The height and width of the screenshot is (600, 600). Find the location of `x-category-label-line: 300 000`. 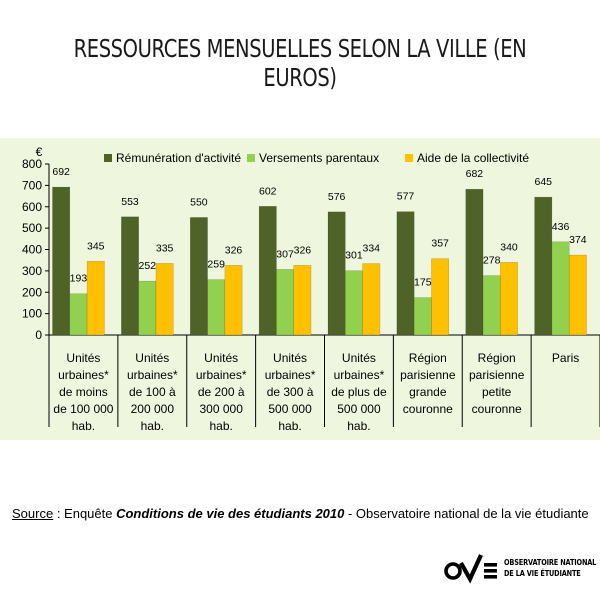

x-category-label-line: 300 000 is located at coordinates (221, 409).